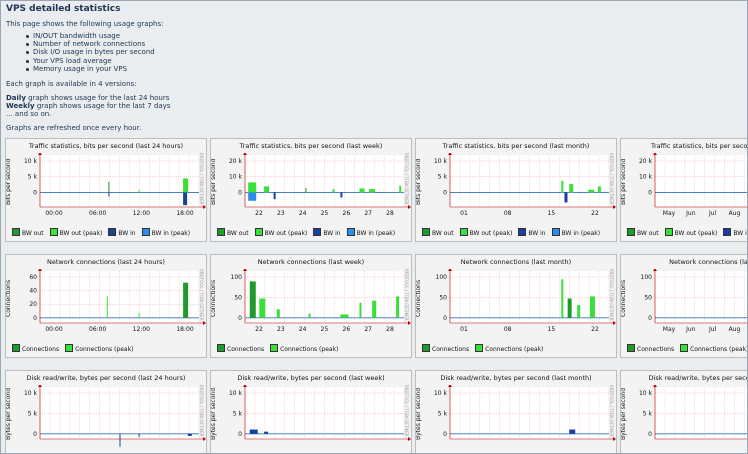 This screenshot has height=454, width=748. What do you see at coordinates (485, 348) in the screenshot?
I see `graph-legend: Connections Connections (peak)` at bounding box center [485, 348].